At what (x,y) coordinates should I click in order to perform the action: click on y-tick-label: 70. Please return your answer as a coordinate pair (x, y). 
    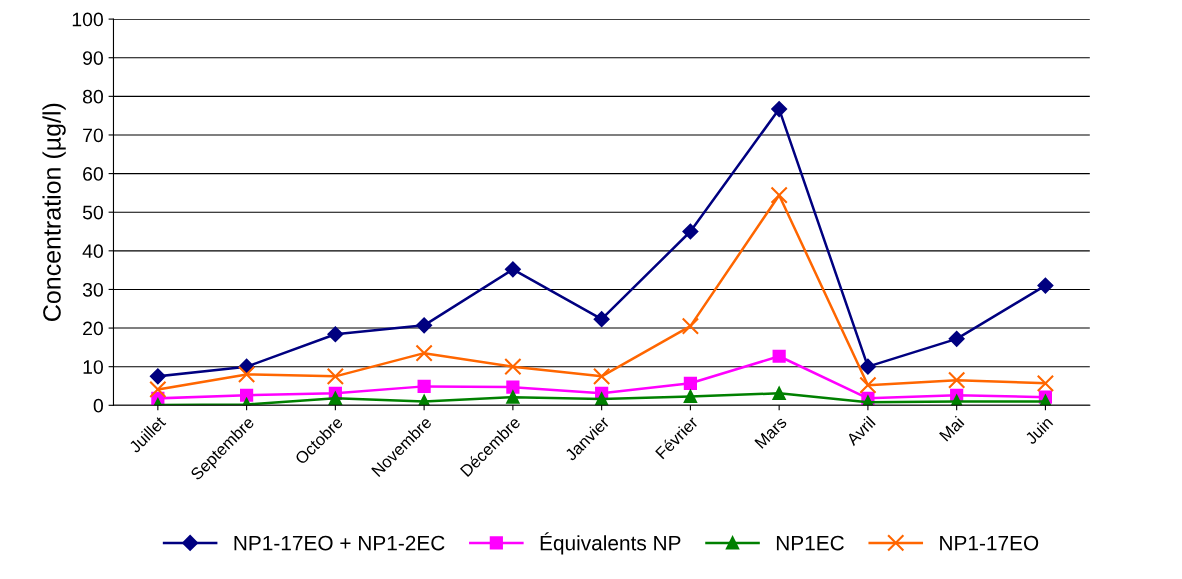
    Looking at the image, I should click on (93, 135).